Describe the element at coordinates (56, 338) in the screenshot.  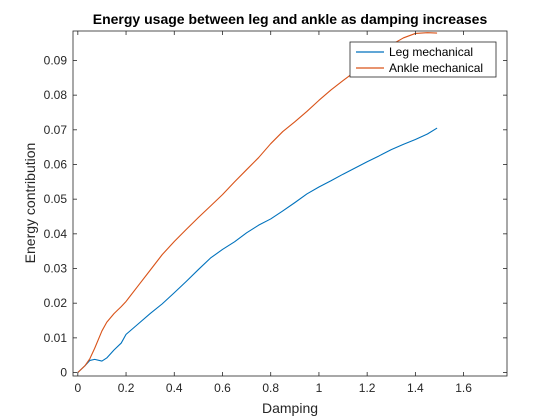
I see `y-tick-label: 0.01` at that location.